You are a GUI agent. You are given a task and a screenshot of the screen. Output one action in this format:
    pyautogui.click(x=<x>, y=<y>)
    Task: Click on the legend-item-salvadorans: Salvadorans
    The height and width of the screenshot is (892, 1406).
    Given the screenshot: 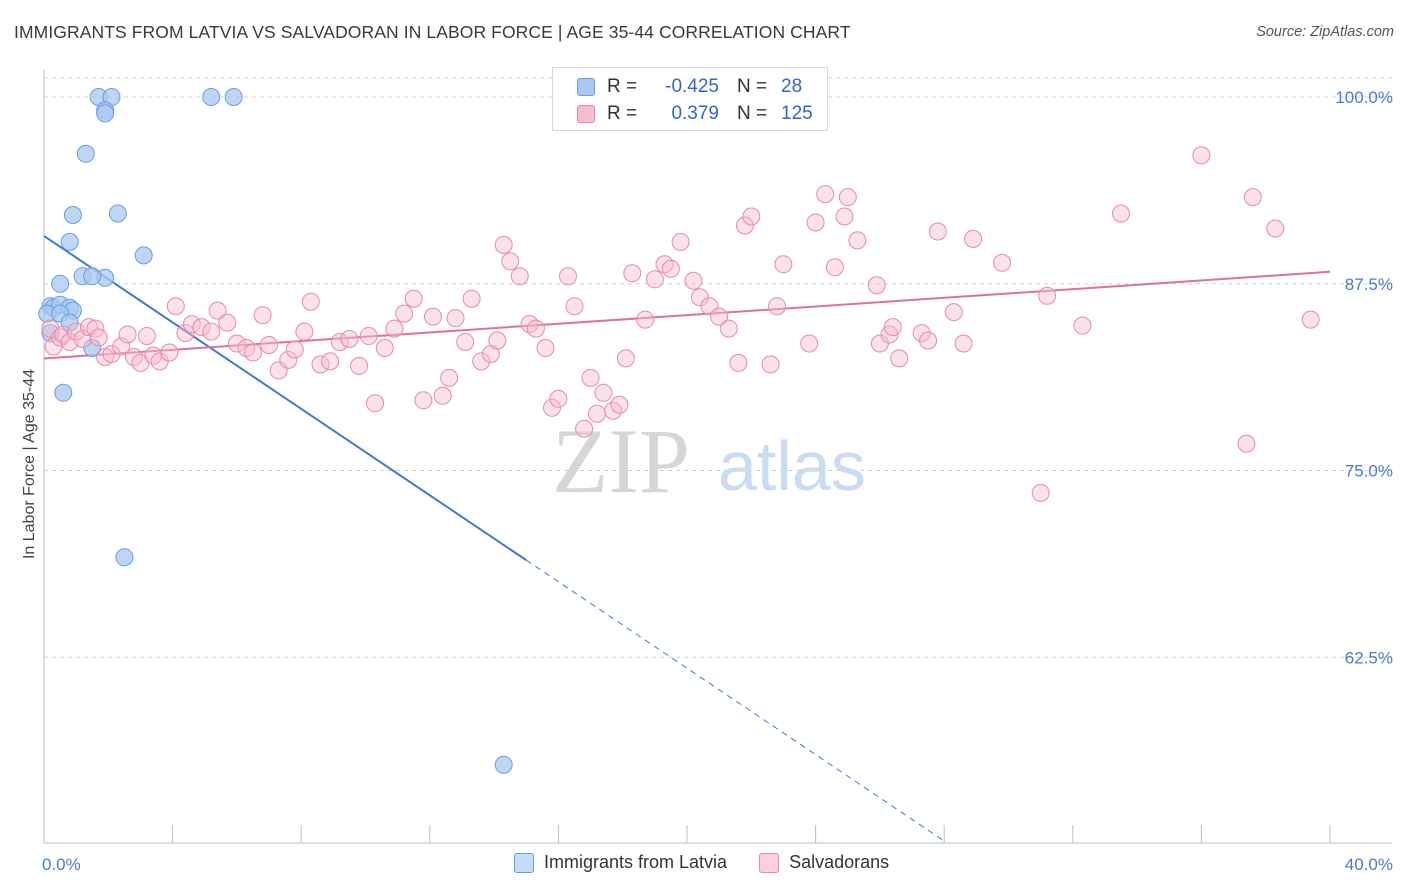 What is the action you would take?
    pyautogui.click(x=824, y=862)
    